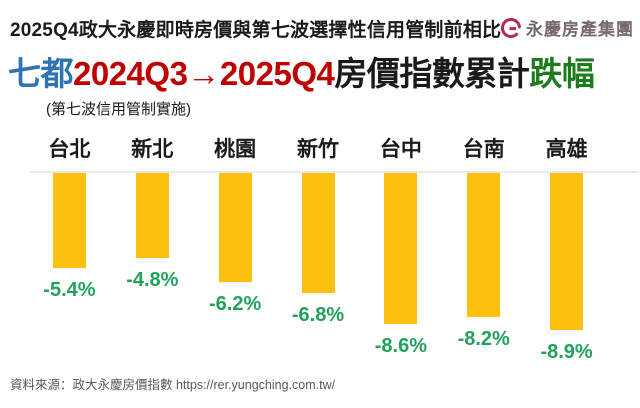 The width and height of the screenshot is (640, 408). Describe the element at coordinates (152, 149) in the screenshot. I see `category-label: 新北` at that location.